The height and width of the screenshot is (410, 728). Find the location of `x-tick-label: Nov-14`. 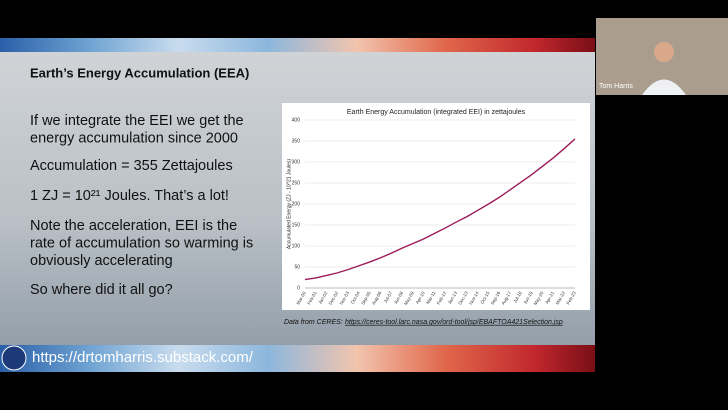

x-tick-label: Nov-14 is located at coordinates (474, 297).